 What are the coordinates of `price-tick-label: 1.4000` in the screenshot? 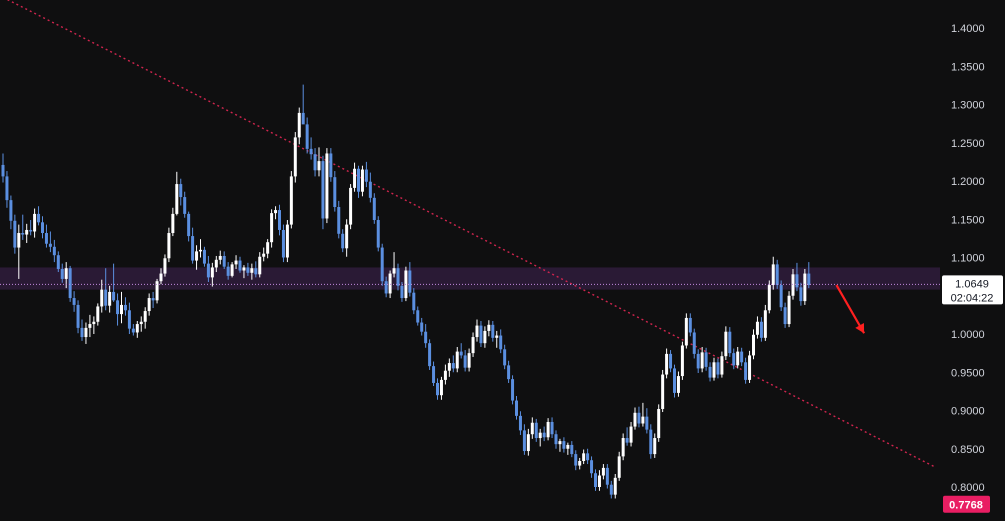 It's located at (968, 29).